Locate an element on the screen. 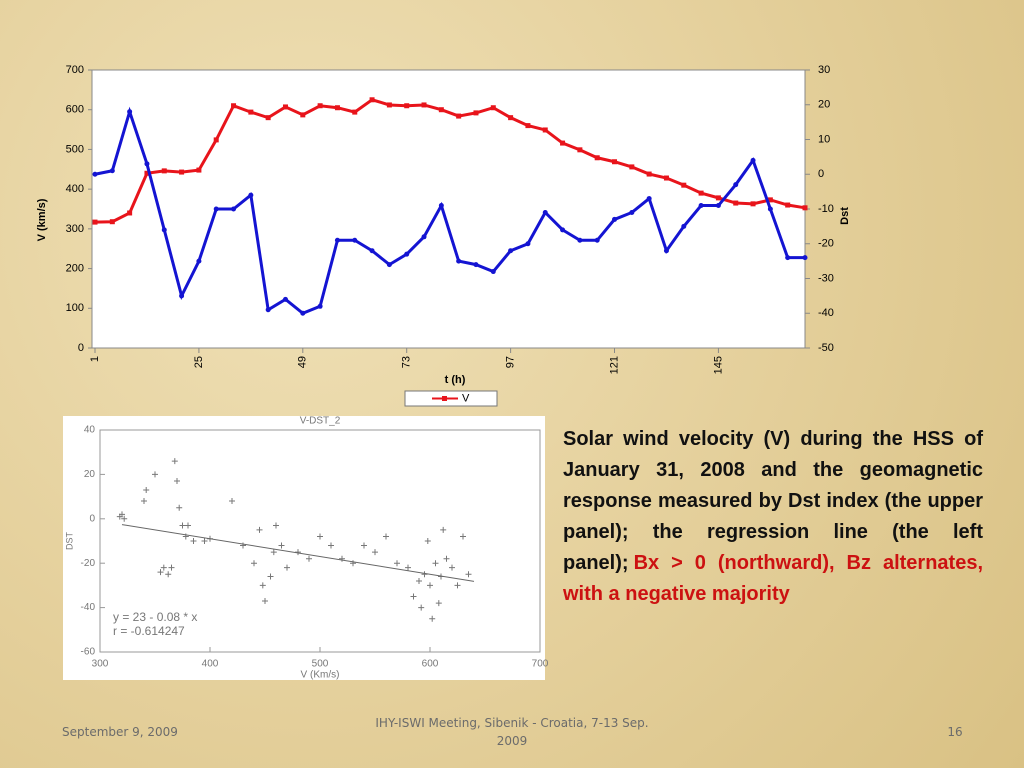  x-tick-label: 300 is located at coordinates (100, 664).